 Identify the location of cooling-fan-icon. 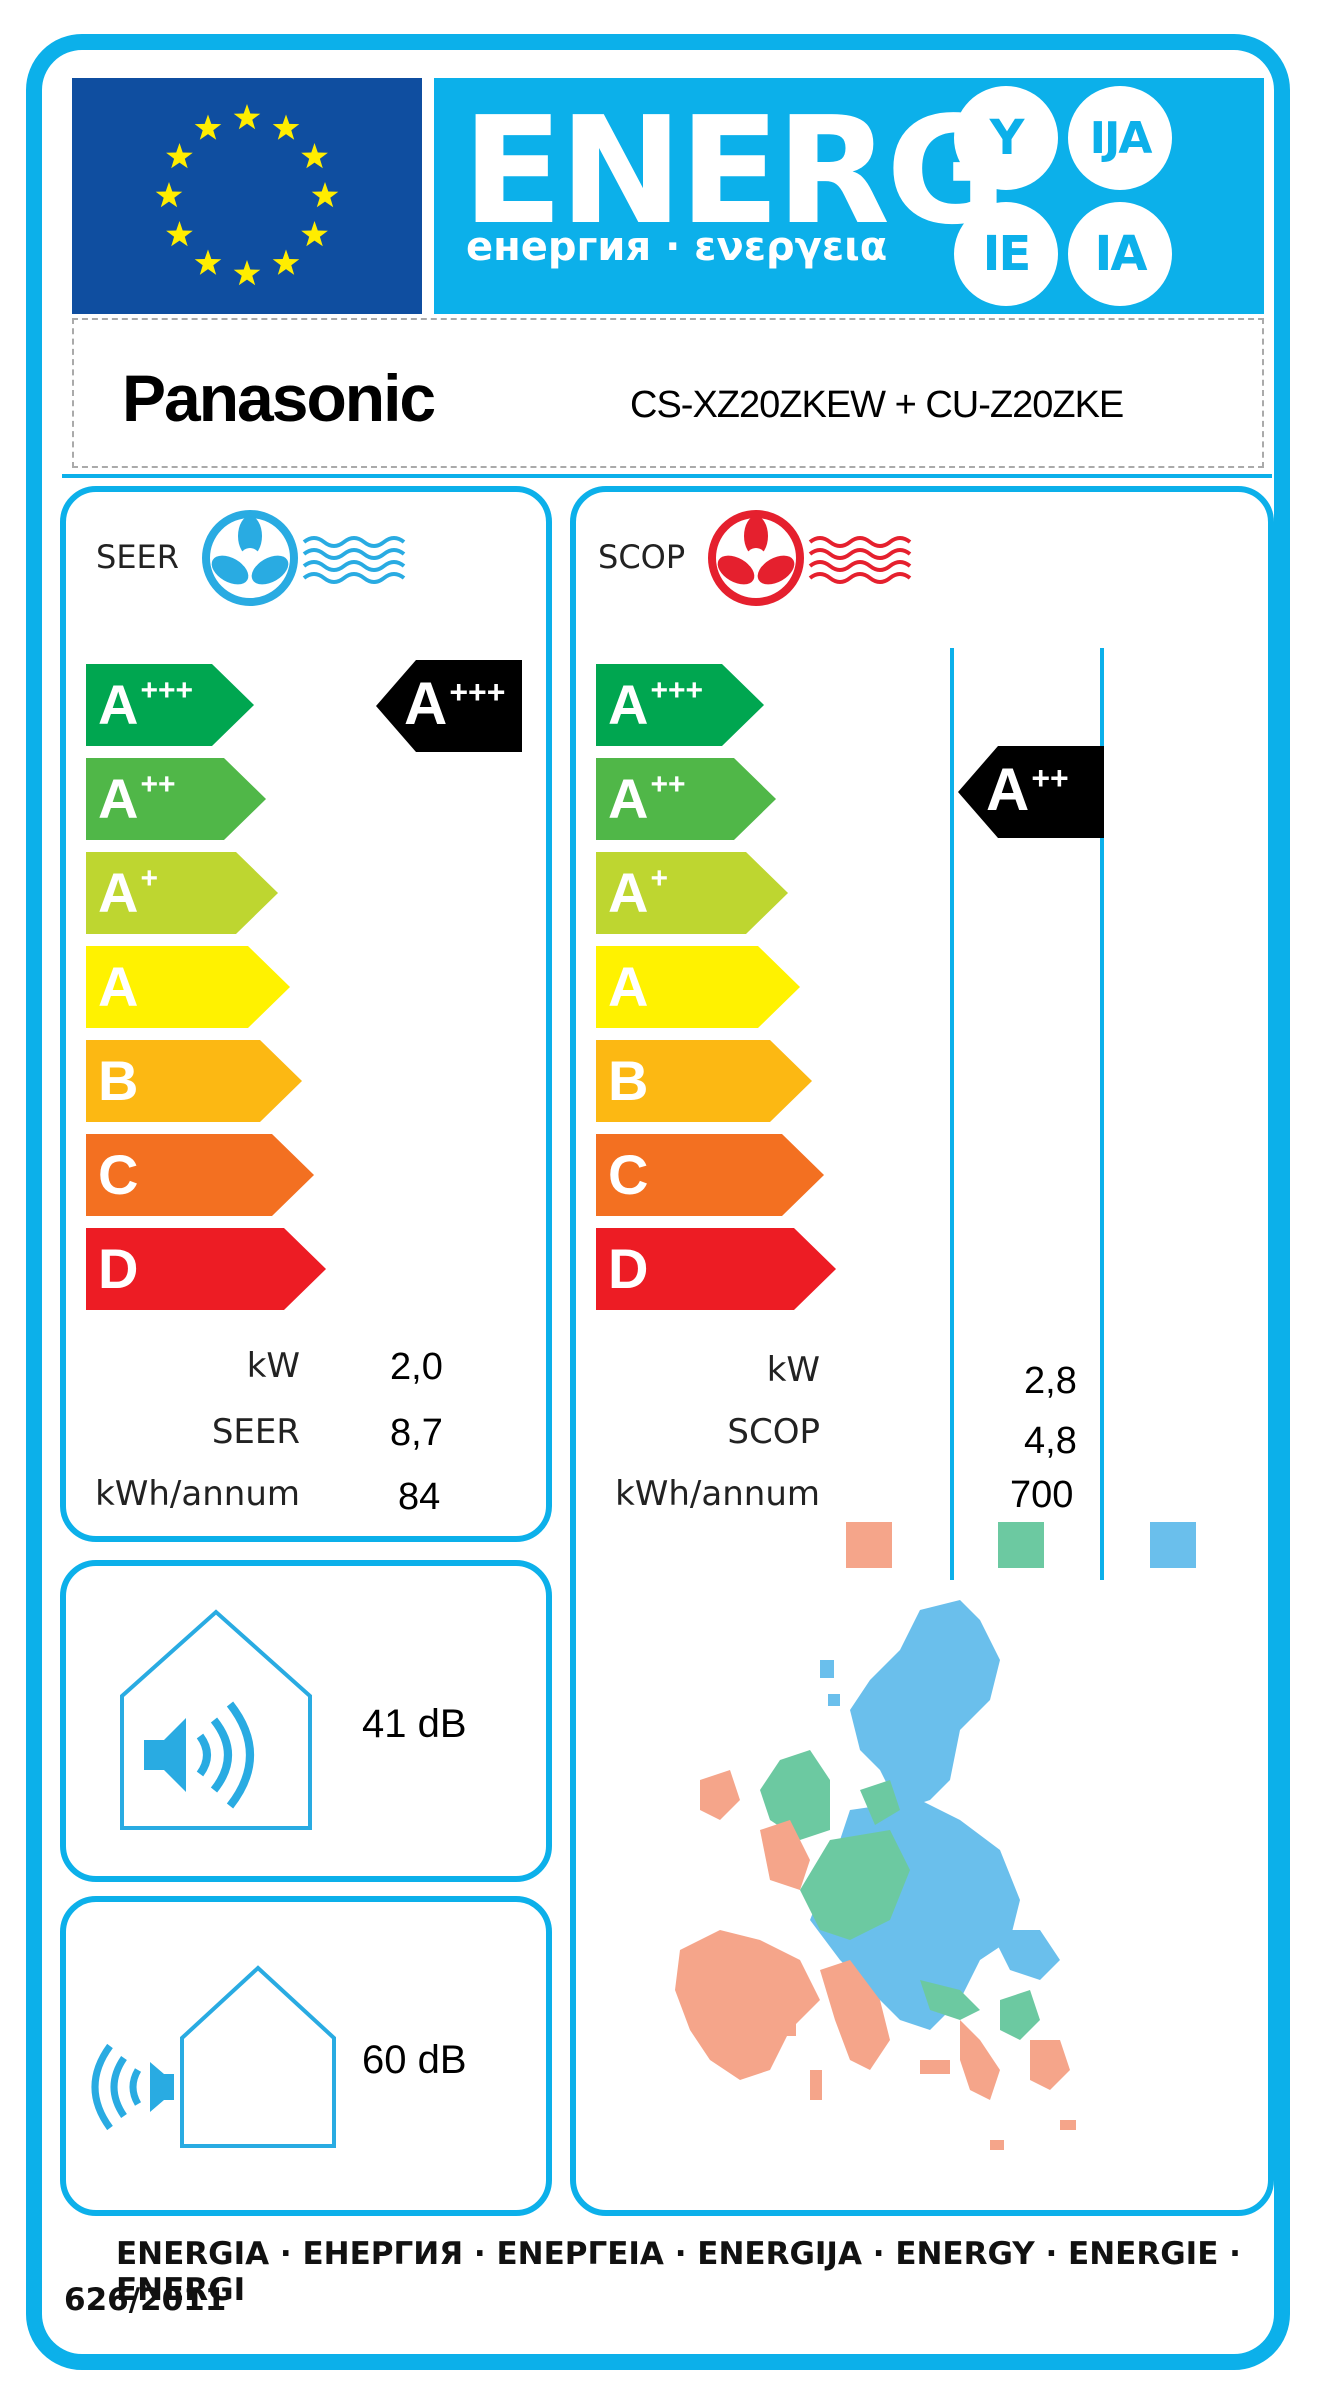
(310, 560).